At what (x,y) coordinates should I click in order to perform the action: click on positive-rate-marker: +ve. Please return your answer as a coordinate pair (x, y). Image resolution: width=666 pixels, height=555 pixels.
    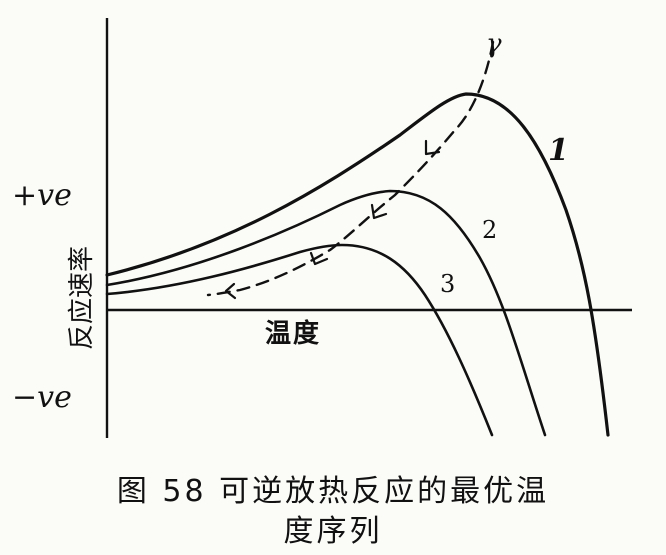
    Looking at the image, I should click on (42, 195).